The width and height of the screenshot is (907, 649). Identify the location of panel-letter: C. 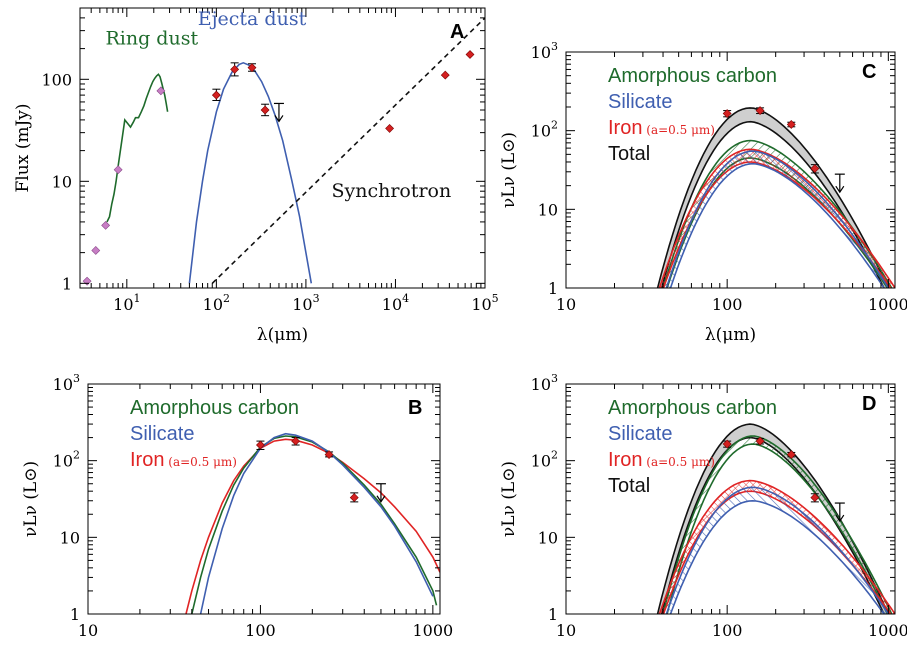
(869, 72).